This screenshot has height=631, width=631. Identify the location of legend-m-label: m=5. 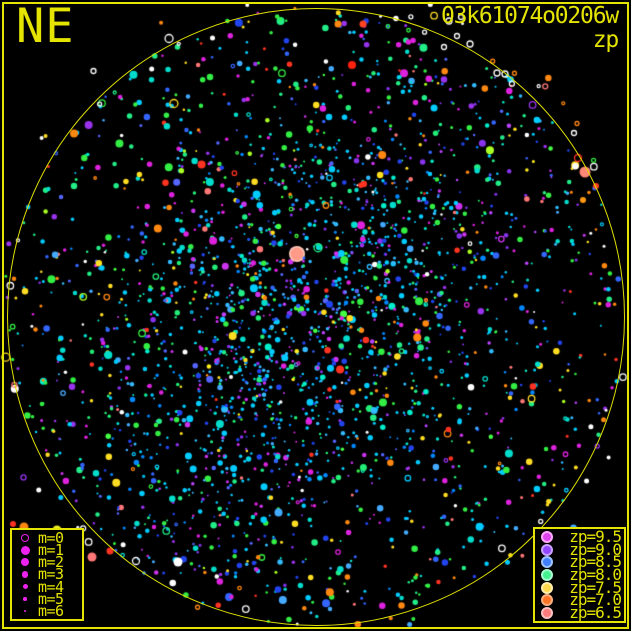
(51, 598).